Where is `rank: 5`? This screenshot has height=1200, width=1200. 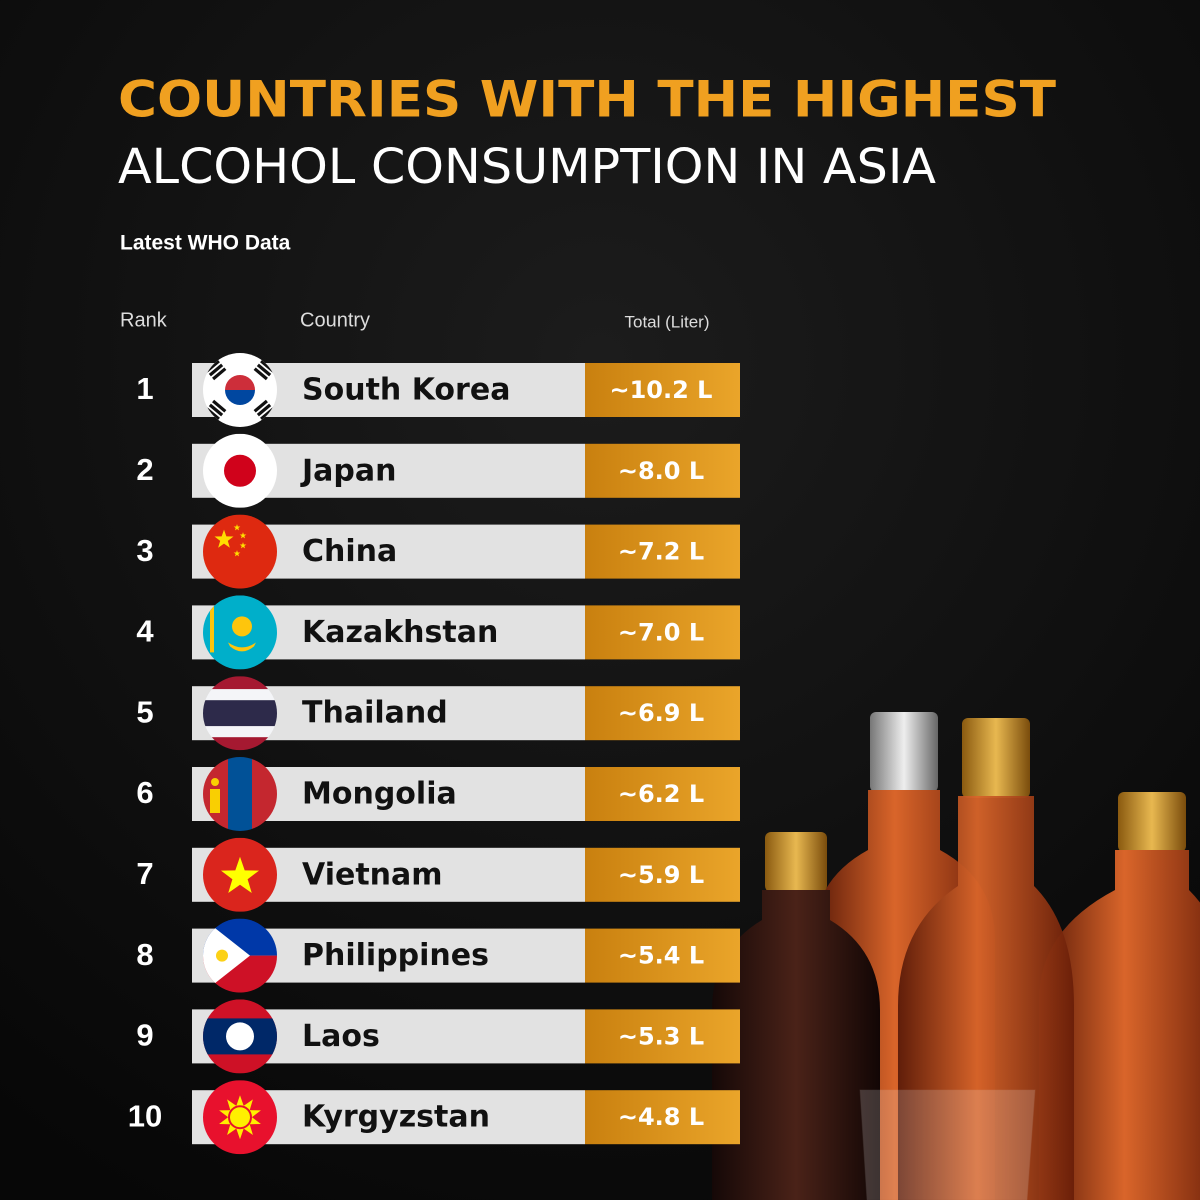 rank: 5 is located at coordinates (144, 711).